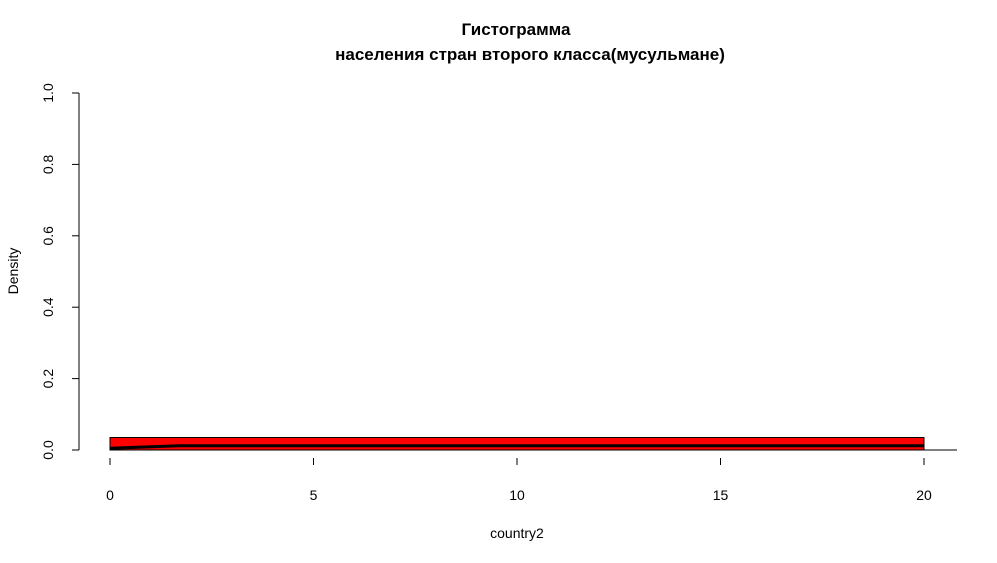 The height and width of the screenshot is (563, 997). What do you see at coordinates (516, 29) in the screenshot?
I see `chart-title: Гистограмма` at bounding box center [516, 29].